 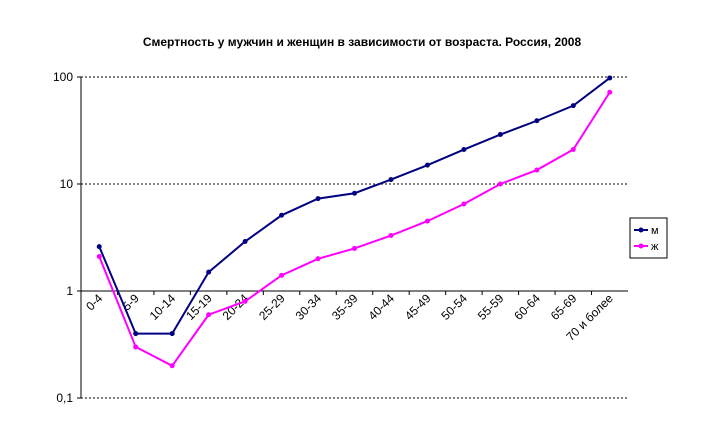 What do you see at coordinates (309, 307) in the screenshot?
I see `x-tick-label: 30-34` at bounding box center [309, 307].